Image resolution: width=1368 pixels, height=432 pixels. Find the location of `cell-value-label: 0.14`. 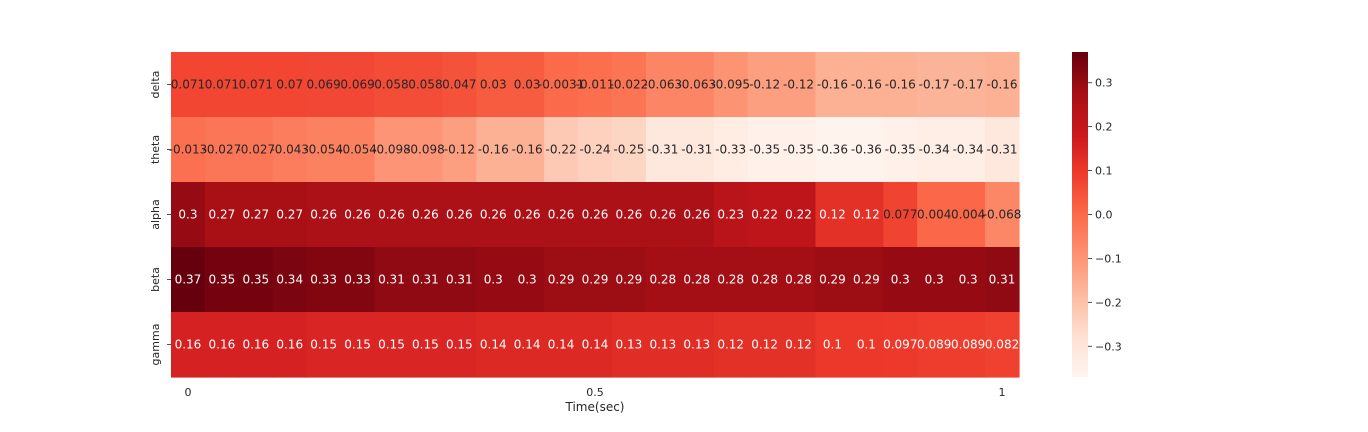

cell-value-label: 0.14 is located at coordinates (561, 345).